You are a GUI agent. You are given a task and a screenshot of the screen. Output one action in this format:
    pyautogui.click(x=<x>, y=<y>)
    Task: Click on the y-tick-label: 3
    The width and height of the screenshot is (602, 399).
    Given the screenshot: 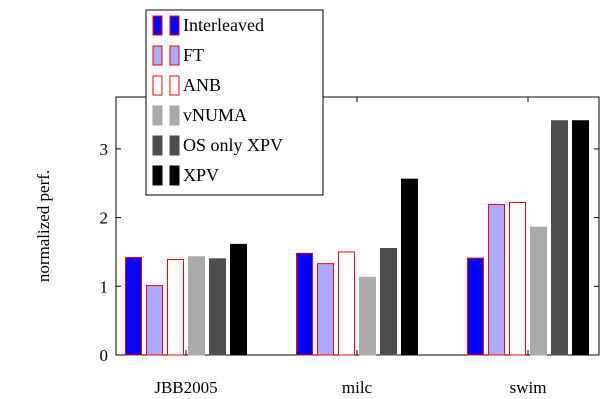 What is the action you would take?
    pyautogui.click(x=104, y=149)
    